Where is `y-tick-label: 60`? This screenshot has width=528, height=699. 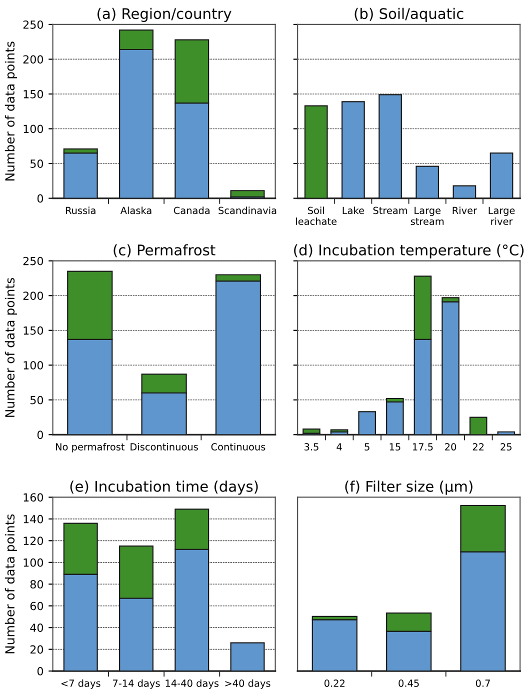 y-tick-label: 60 is located at coordinates (37, 606).